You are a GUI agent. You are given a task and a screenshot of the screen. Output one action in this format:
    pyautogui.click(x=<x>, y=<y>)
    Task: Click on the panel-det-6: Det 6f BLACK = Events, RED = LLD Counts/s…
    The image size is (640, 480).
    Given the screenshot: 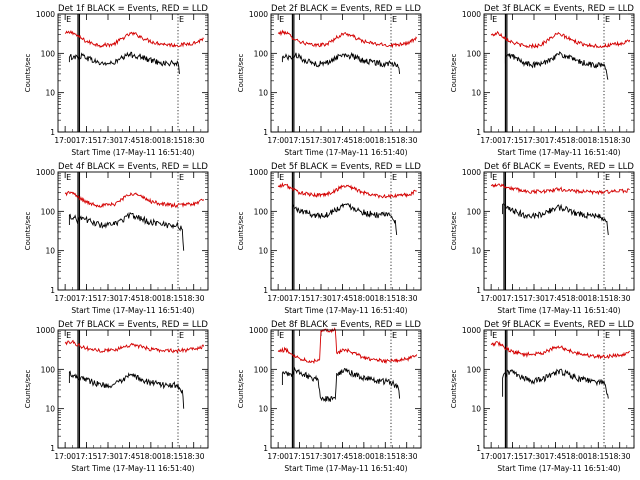 What is the action you would take?
    pyautogui.click(x=542, y=238)
    